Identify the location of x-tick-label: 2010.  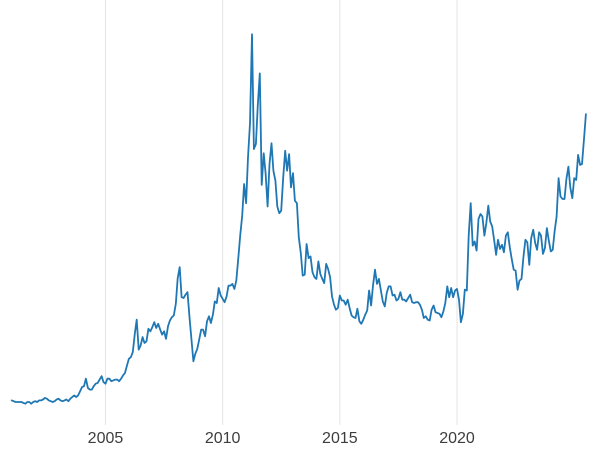
(223, 438).